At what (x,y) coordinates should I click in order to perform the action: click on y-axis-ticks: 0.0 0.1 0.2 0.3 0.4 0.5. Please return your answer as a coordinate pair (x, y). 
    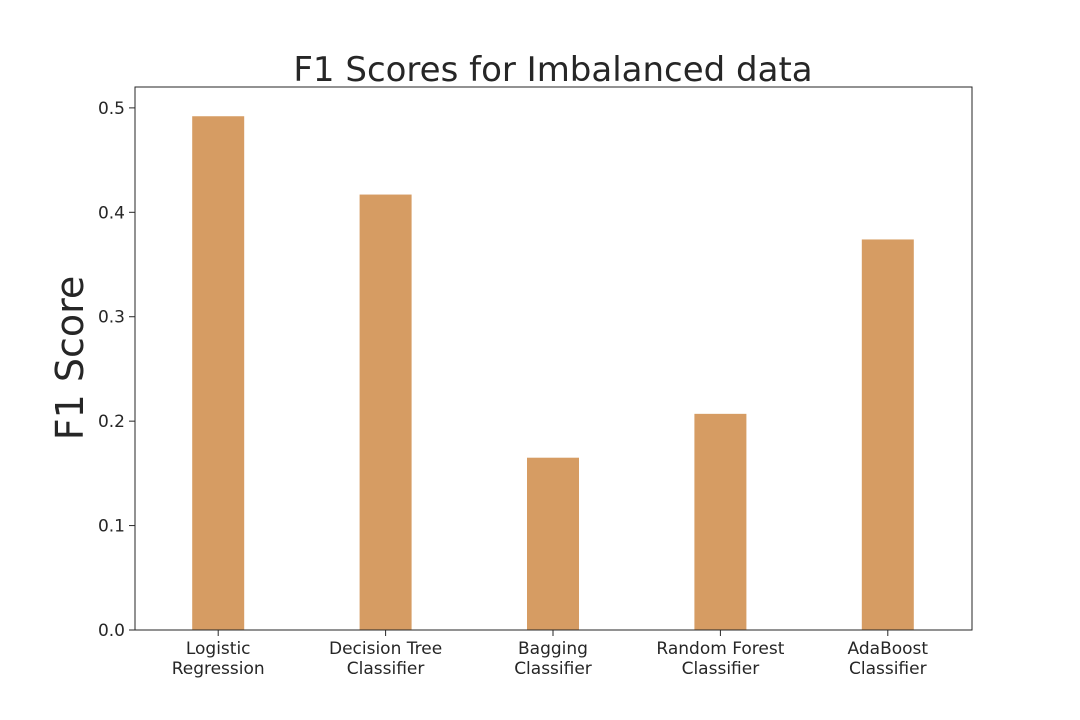
    Looking at the image, I should click on (116, 370).